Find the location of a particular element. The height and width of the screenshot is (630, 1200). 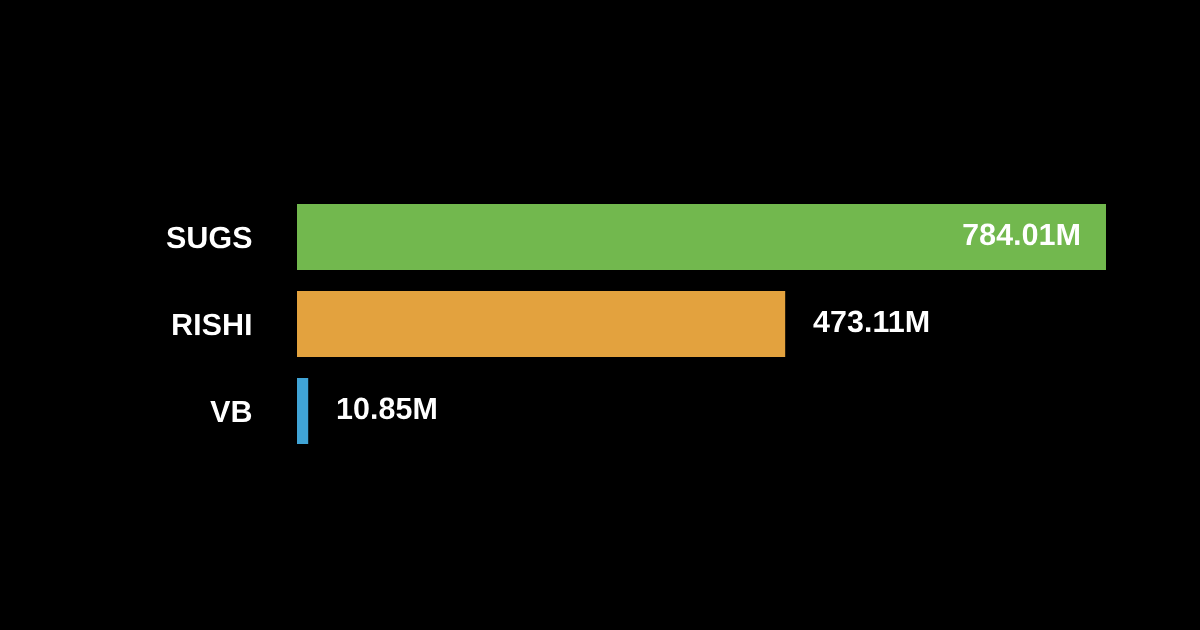

y-tick-label: SUGS is located at coordinates (209, 237).